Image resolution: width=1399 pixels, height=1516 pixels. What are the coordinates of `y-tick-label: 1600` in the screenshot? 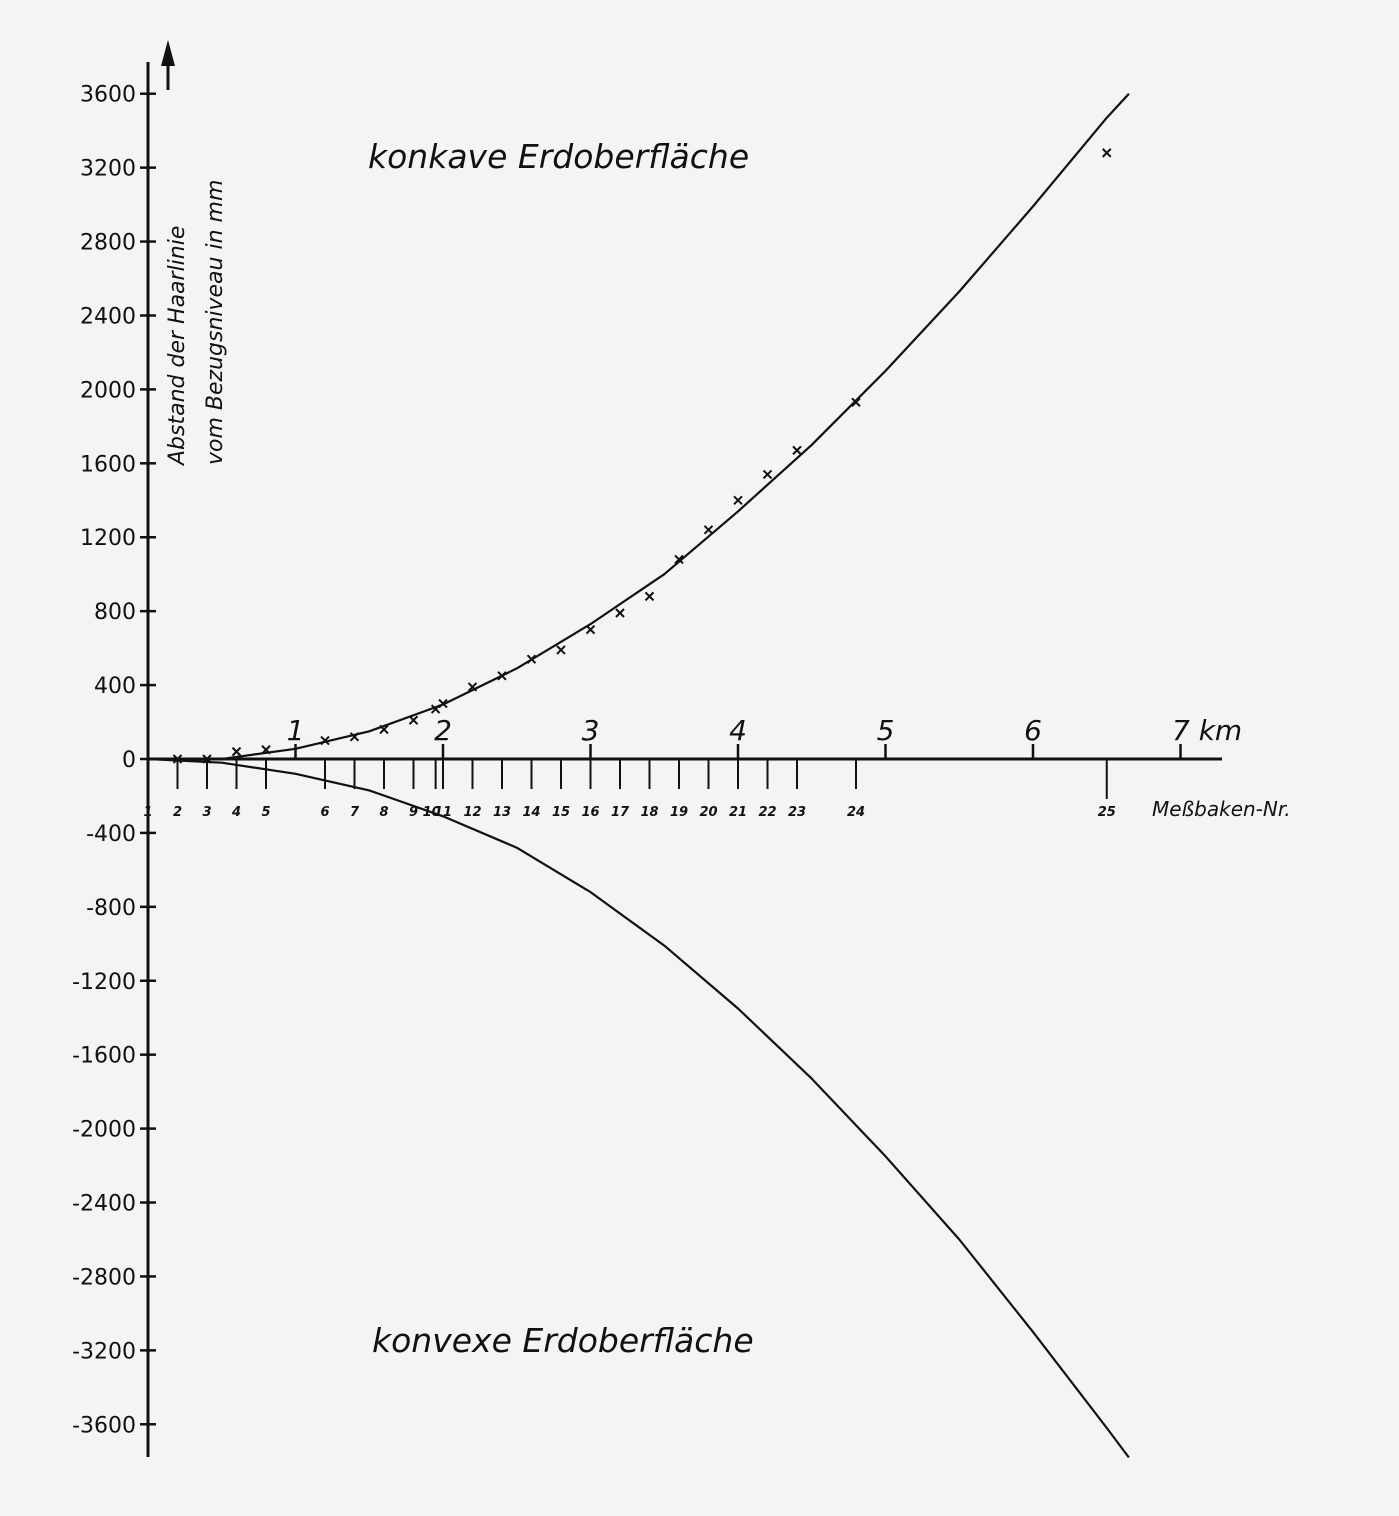 It's located at (108, 464).